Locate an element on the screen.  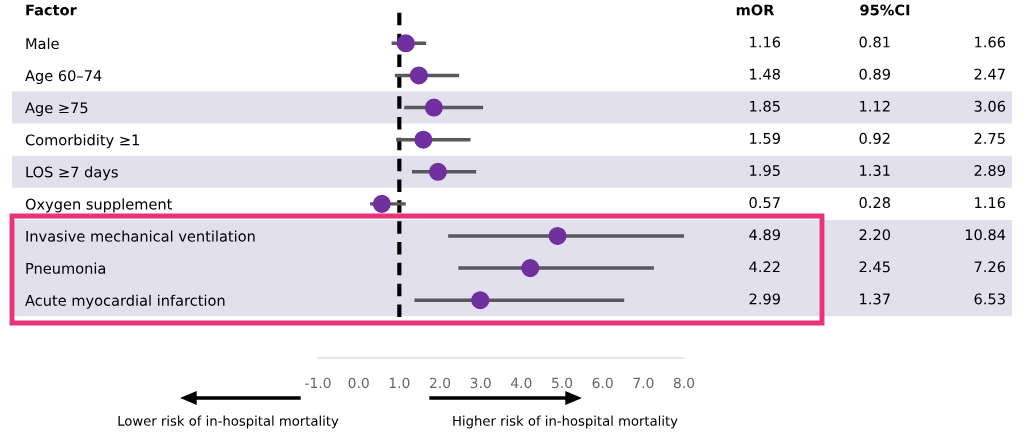
text: 1.37 is located at coordinates (875, 299).